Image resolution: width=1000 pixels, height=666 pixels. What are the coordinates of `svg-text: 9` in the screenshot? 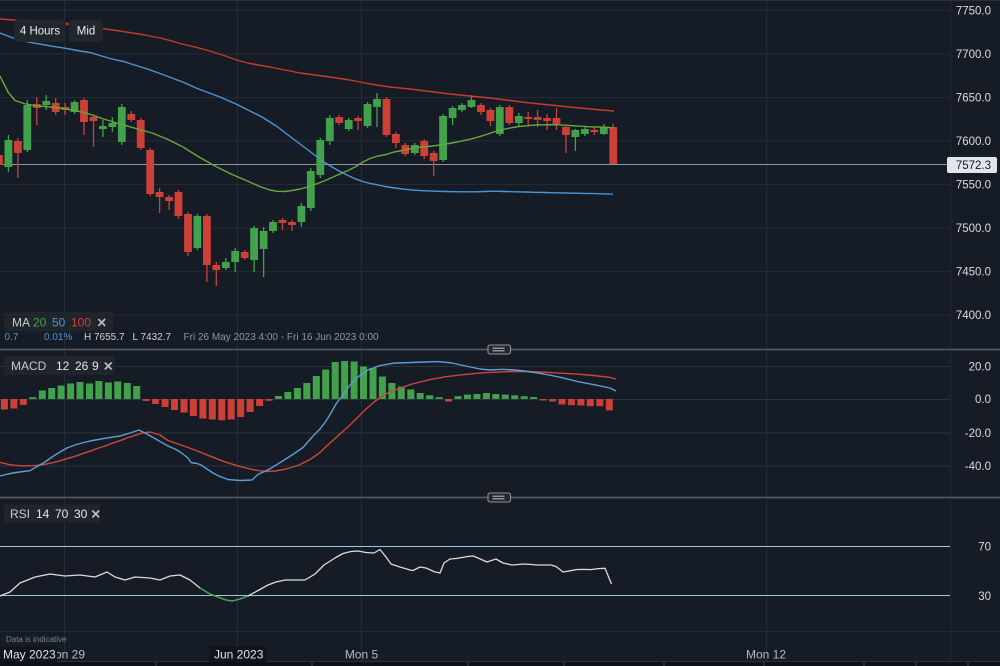 It's located at (95, 366).